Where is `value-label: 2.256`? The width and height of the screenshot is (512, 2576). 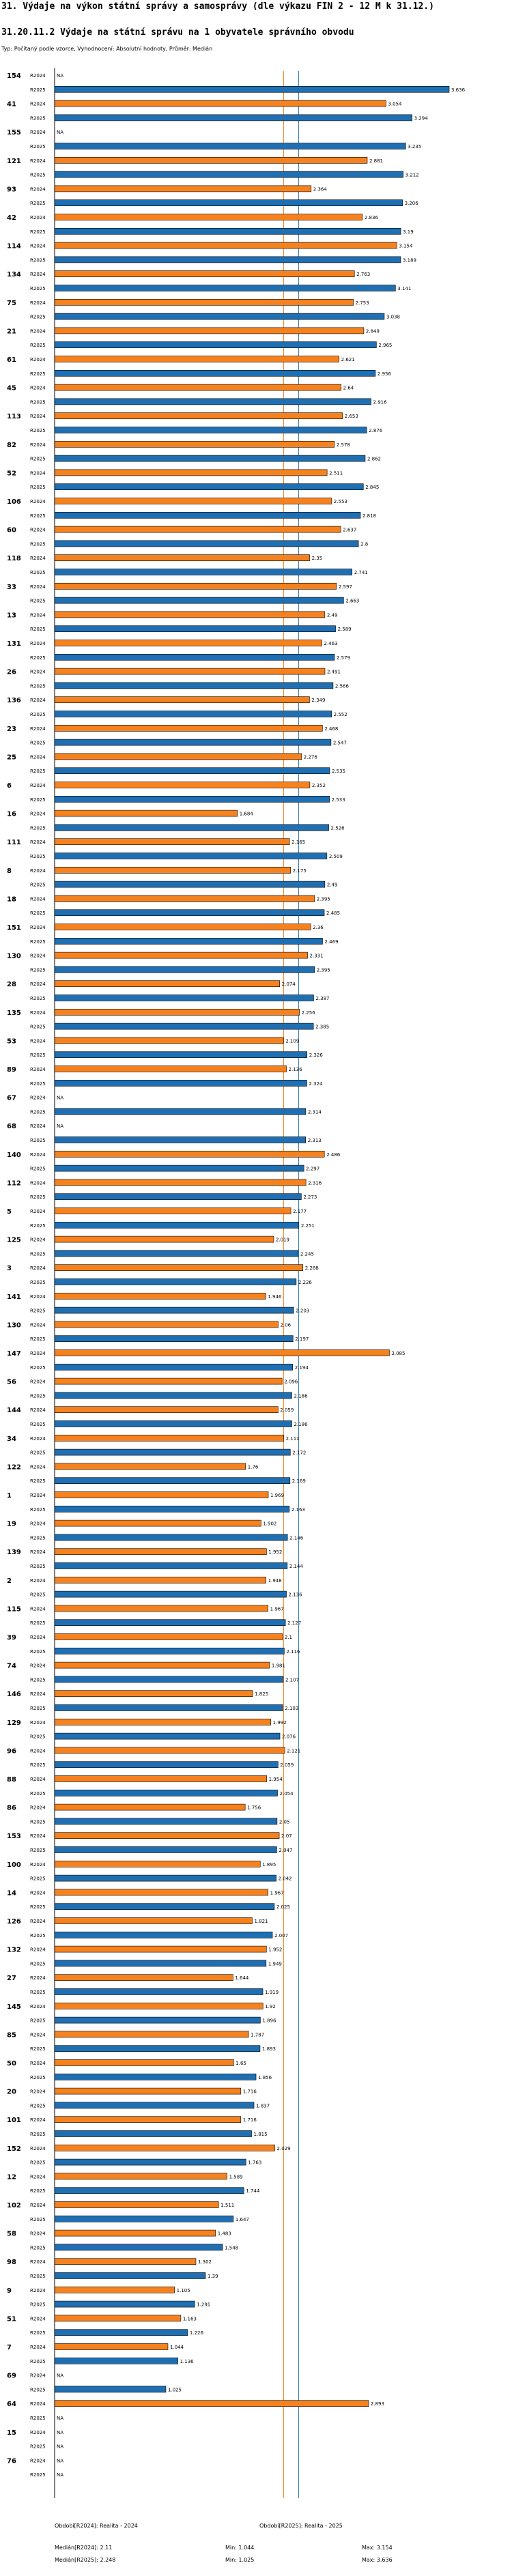 value-label: 2.256 is located at coordinates (309, 1013).